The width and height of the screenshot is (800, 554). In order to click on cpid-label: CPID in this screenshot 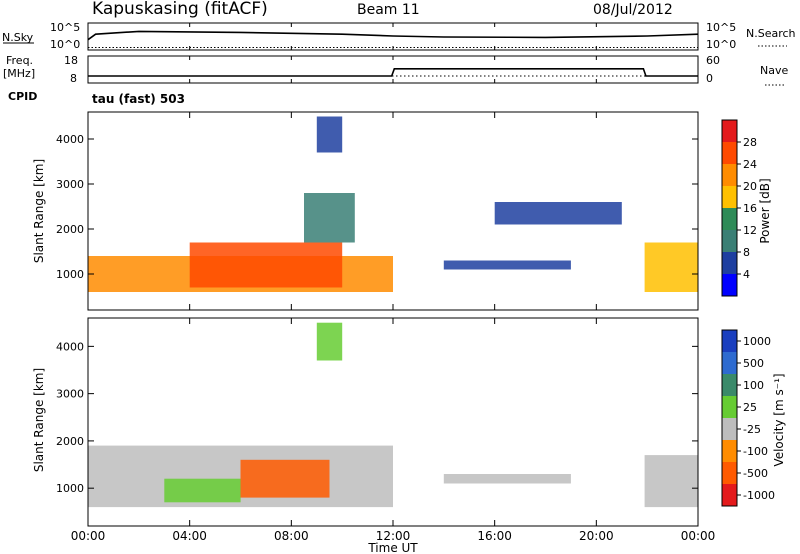, I will do `click(22, 96)`.